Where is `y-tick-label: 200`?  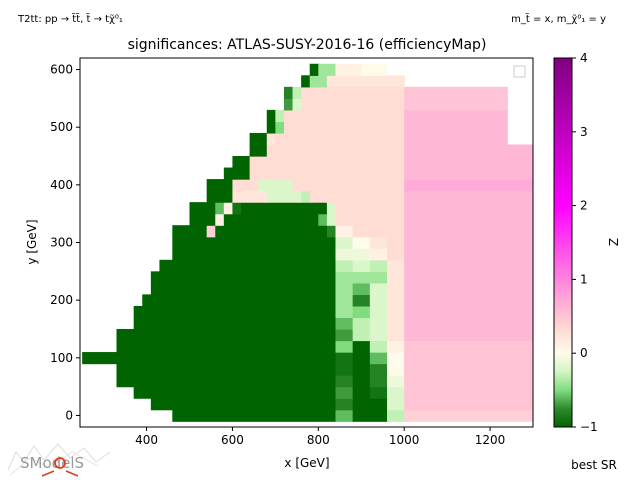
y-tick-label: 200 is located at coordinates (61, 300).